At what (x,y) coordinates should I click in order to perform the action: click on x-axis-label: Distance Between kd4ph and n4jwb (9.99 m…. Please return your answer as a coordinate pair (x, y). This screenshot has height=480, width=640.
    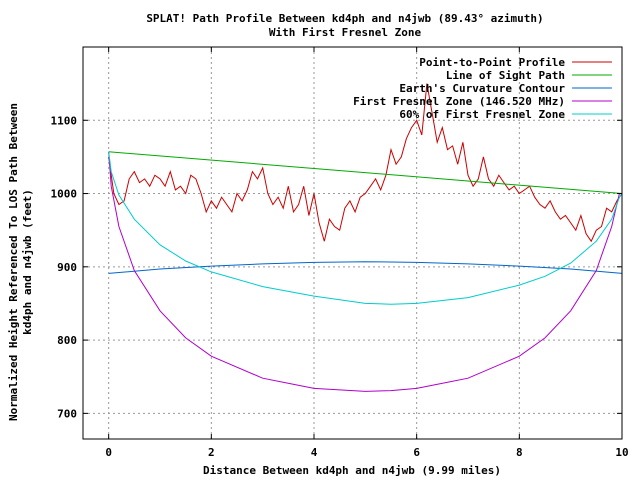
    Looking at the image, I should click on (352, 470).